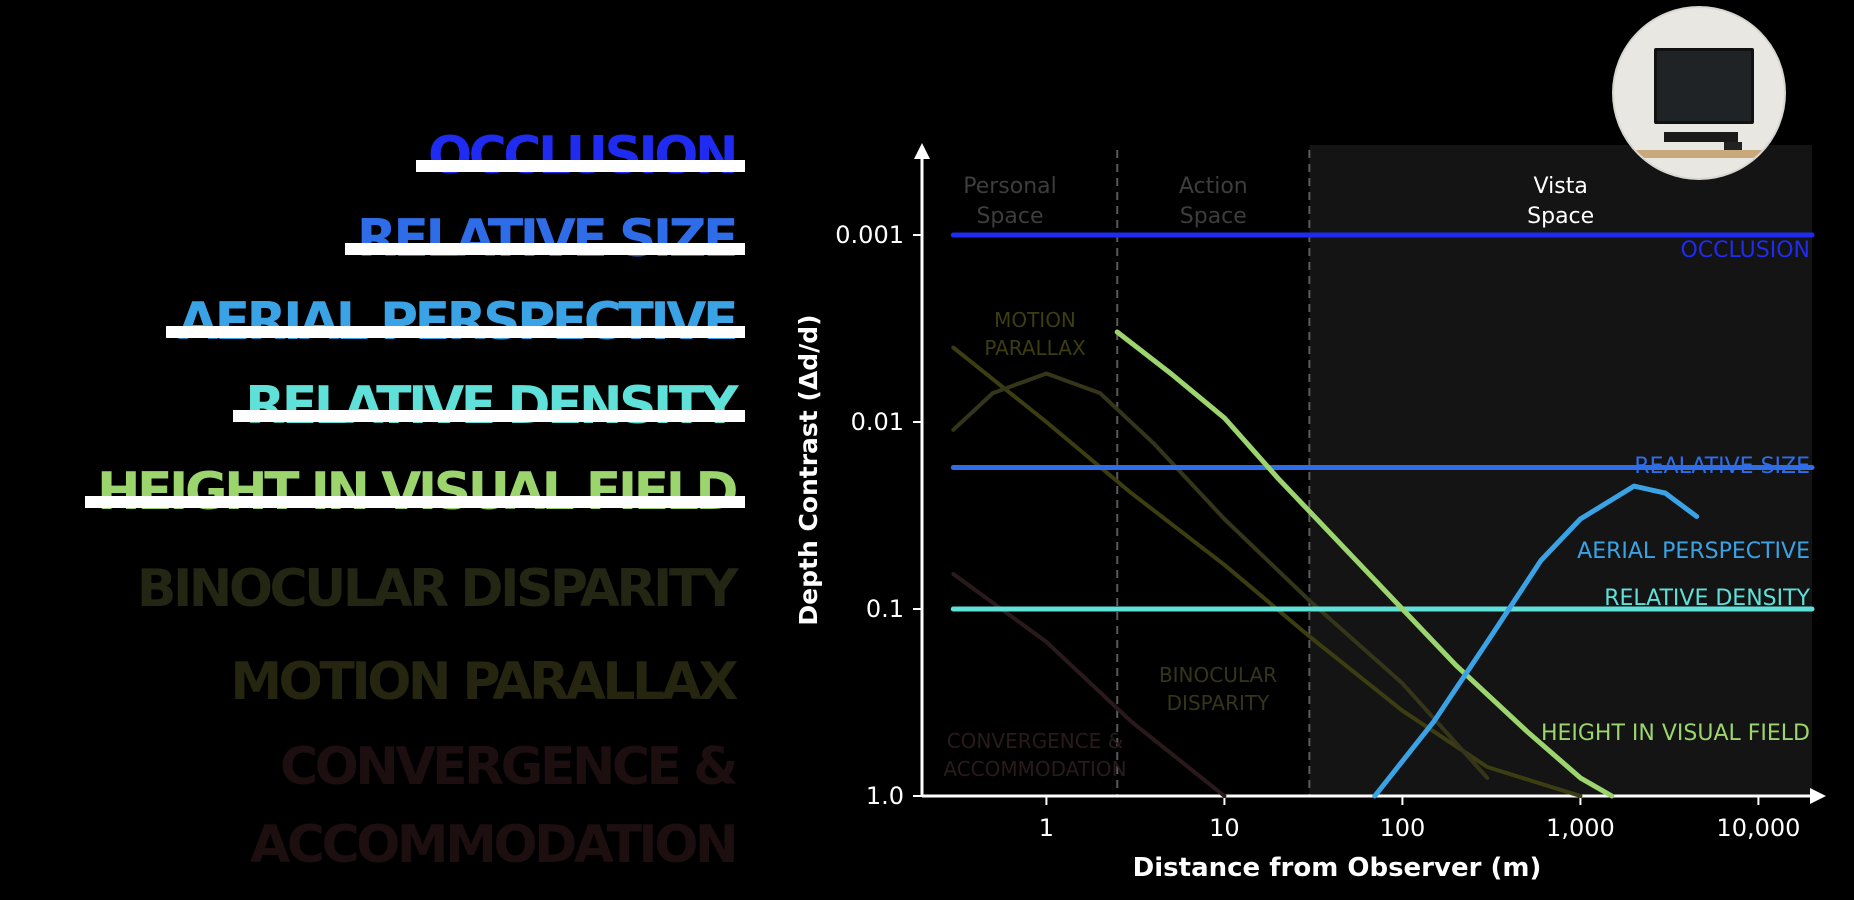 The width and height of the screenshot is (1854, 900). Describe the element at coordinates (869, 235) in the screenshot. I see `y-tick-label: 0.001` at that location.